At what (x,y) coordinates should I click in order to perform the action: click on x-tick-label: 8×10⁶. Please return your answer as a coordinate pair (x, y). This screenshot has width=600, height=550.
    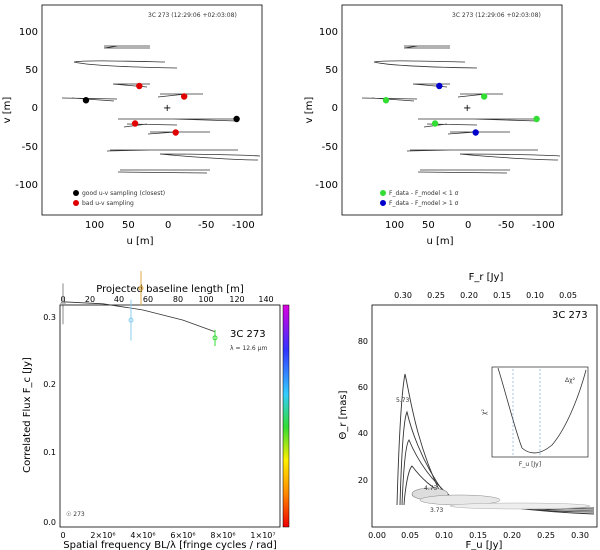
    Looking at the image, I should click on (222, 535).